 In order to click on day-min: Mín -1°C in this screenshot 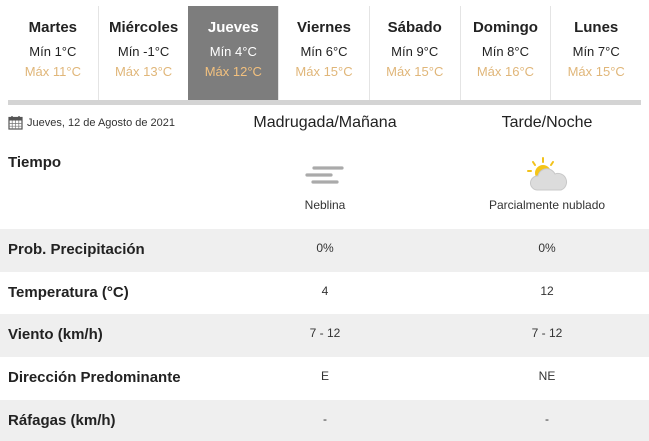, I will do `click(143, 51)`.